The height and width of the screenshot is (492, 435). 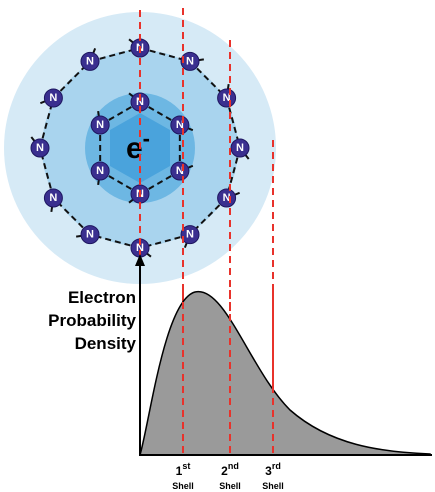 I want to click on y-axis-label: Electron, so click(x=102, y=297).